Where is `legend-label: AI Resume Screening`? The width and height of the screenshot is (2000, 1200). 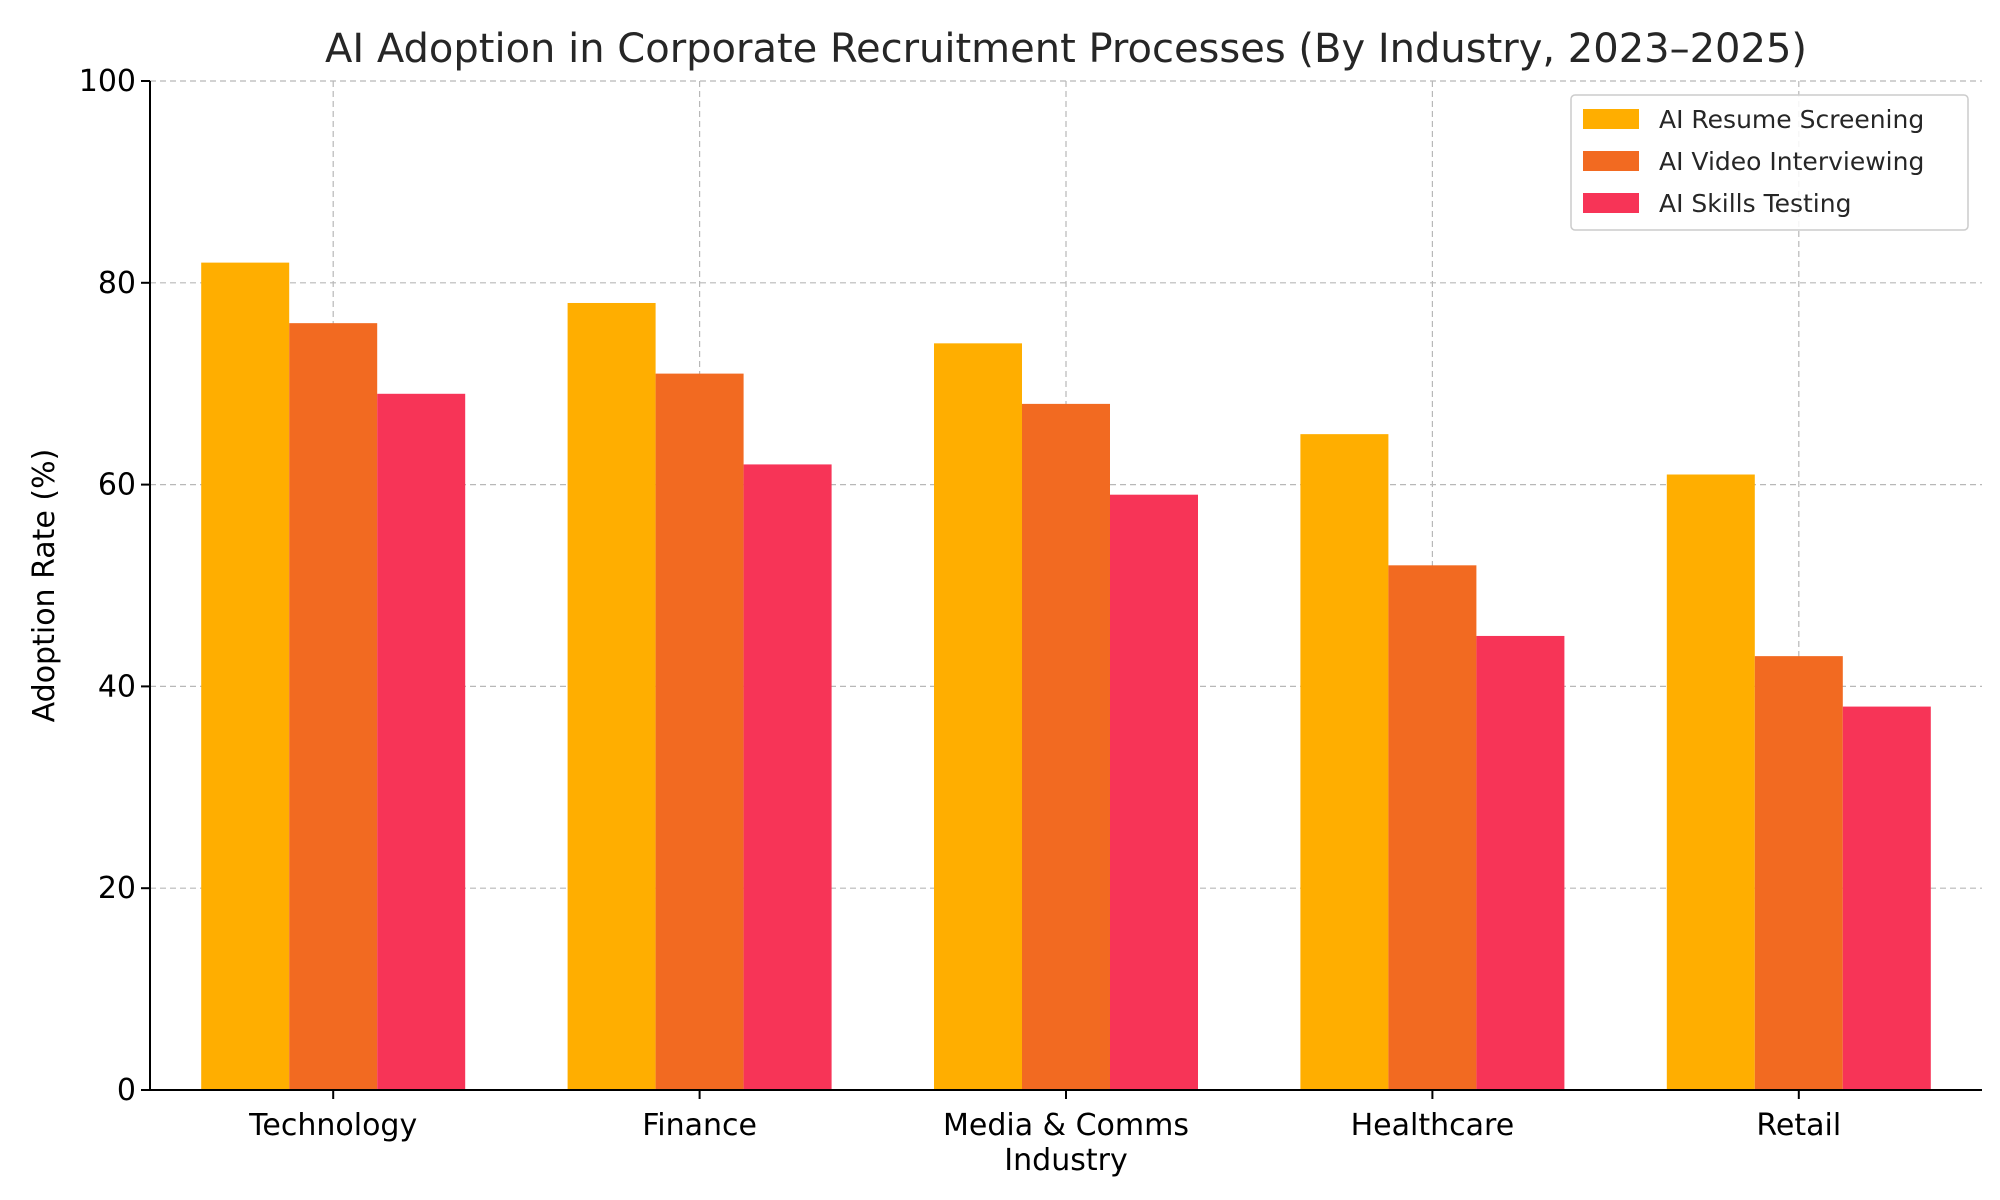
legend-label: AI Resume Screening is located at coordinates (1791, 119).